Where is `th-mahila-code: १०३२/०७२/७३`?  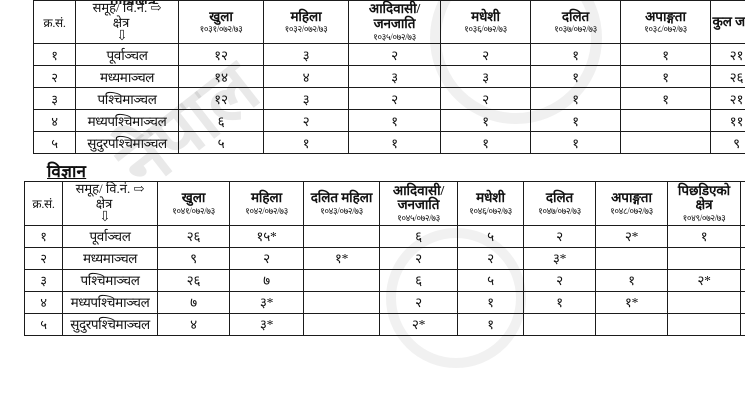
th-mahila-code: १०३२/०७२/७३ is located at coordinates (306, 29).